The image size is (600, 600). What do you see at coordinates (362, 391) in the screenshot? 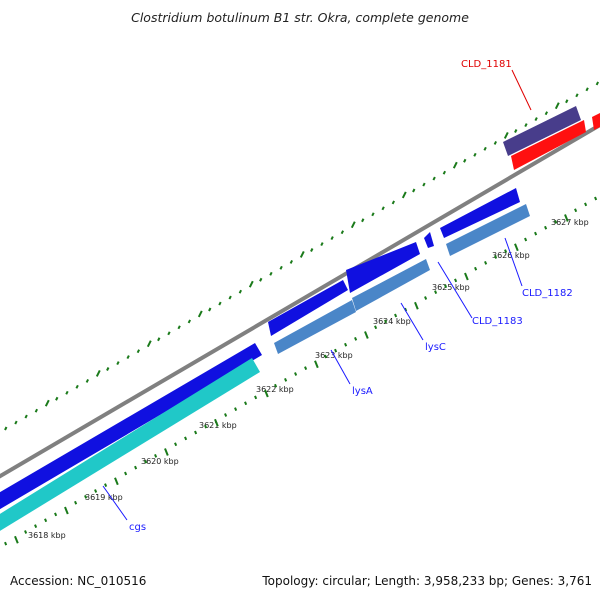
I see `gene-label-lysA: lysA` at bounding box center [362, 391].